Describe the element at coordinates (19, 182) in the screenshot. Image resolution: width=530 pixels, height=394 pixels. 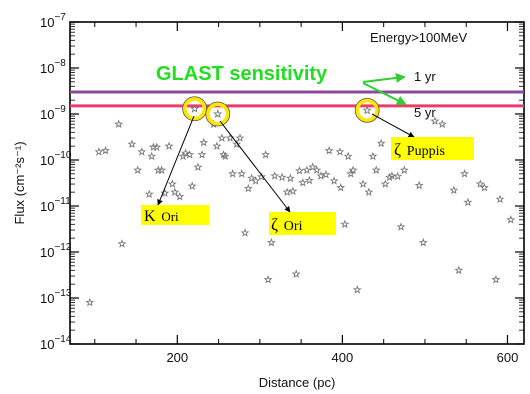
I see `y-axis-label: Flux (cm⁻²s⁻¹)` at that location.